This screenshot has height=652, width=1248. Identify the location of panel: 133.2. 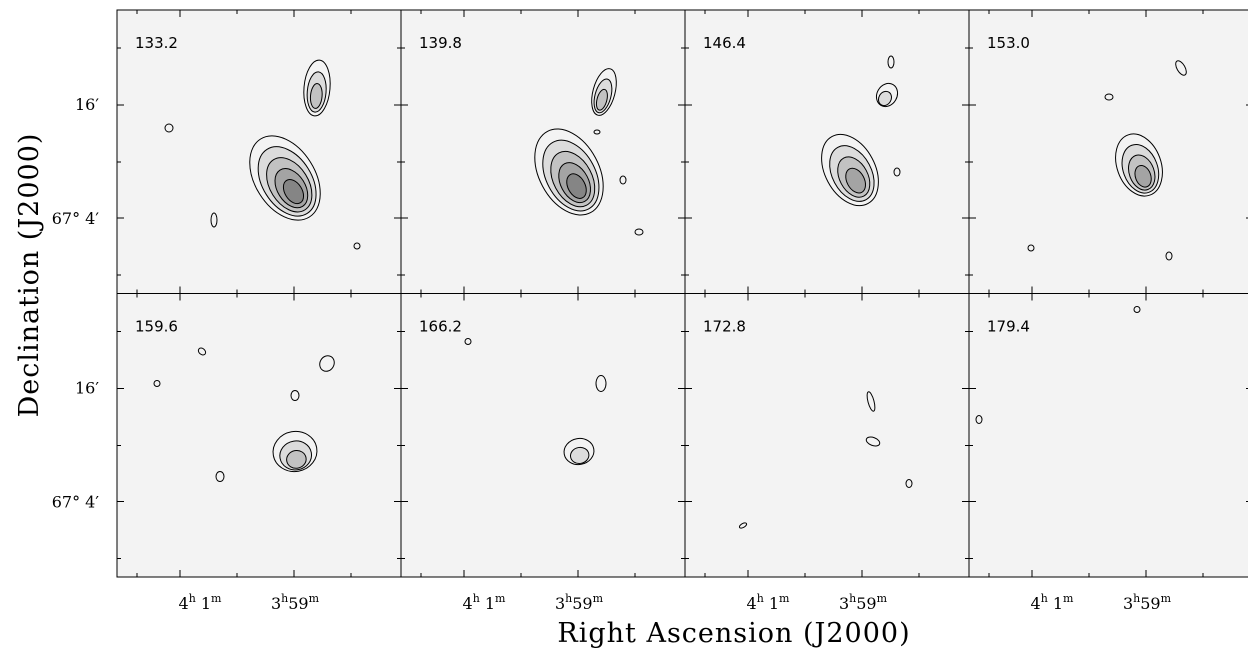
(259, 151).